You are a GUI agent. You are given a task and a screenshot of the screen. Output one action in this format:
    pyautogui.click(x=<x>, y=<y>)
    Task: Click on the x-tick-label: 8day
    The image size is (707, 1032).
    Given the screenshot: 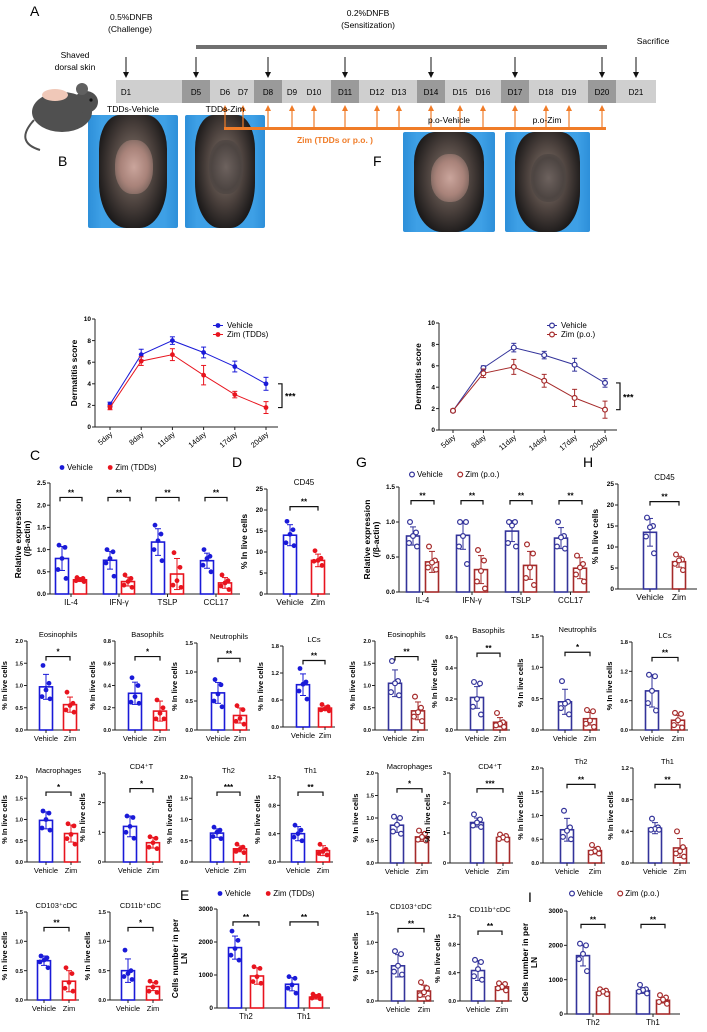 What is the action you would take?
    pyautogui.click(x=136, y=438)
    